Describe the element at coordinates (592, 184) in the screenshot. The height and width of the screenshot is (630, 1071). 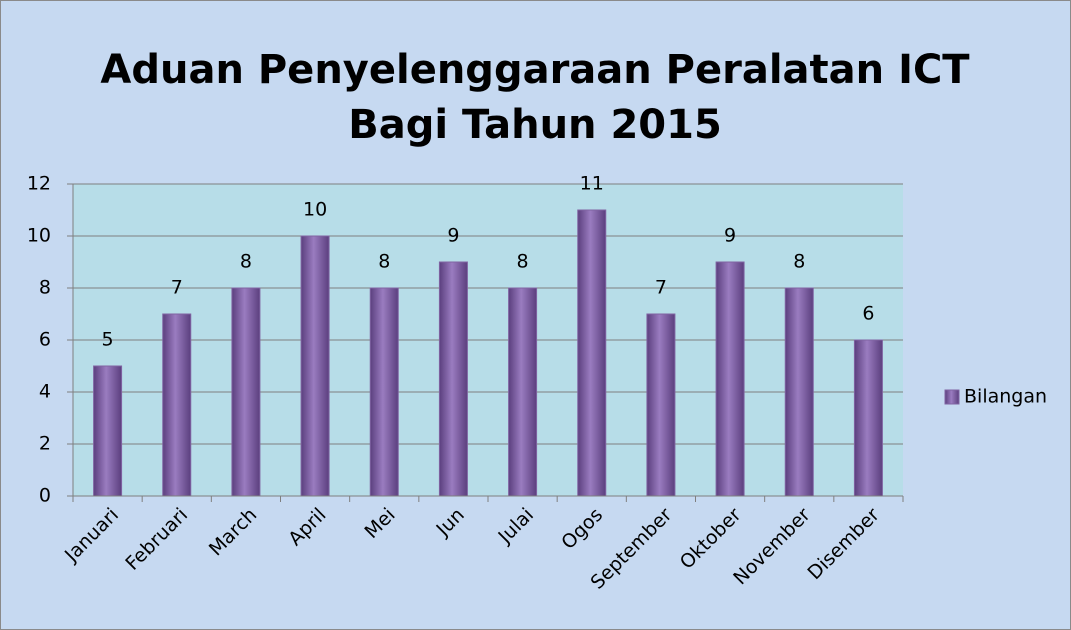
I see `value-label: 11` at that location.